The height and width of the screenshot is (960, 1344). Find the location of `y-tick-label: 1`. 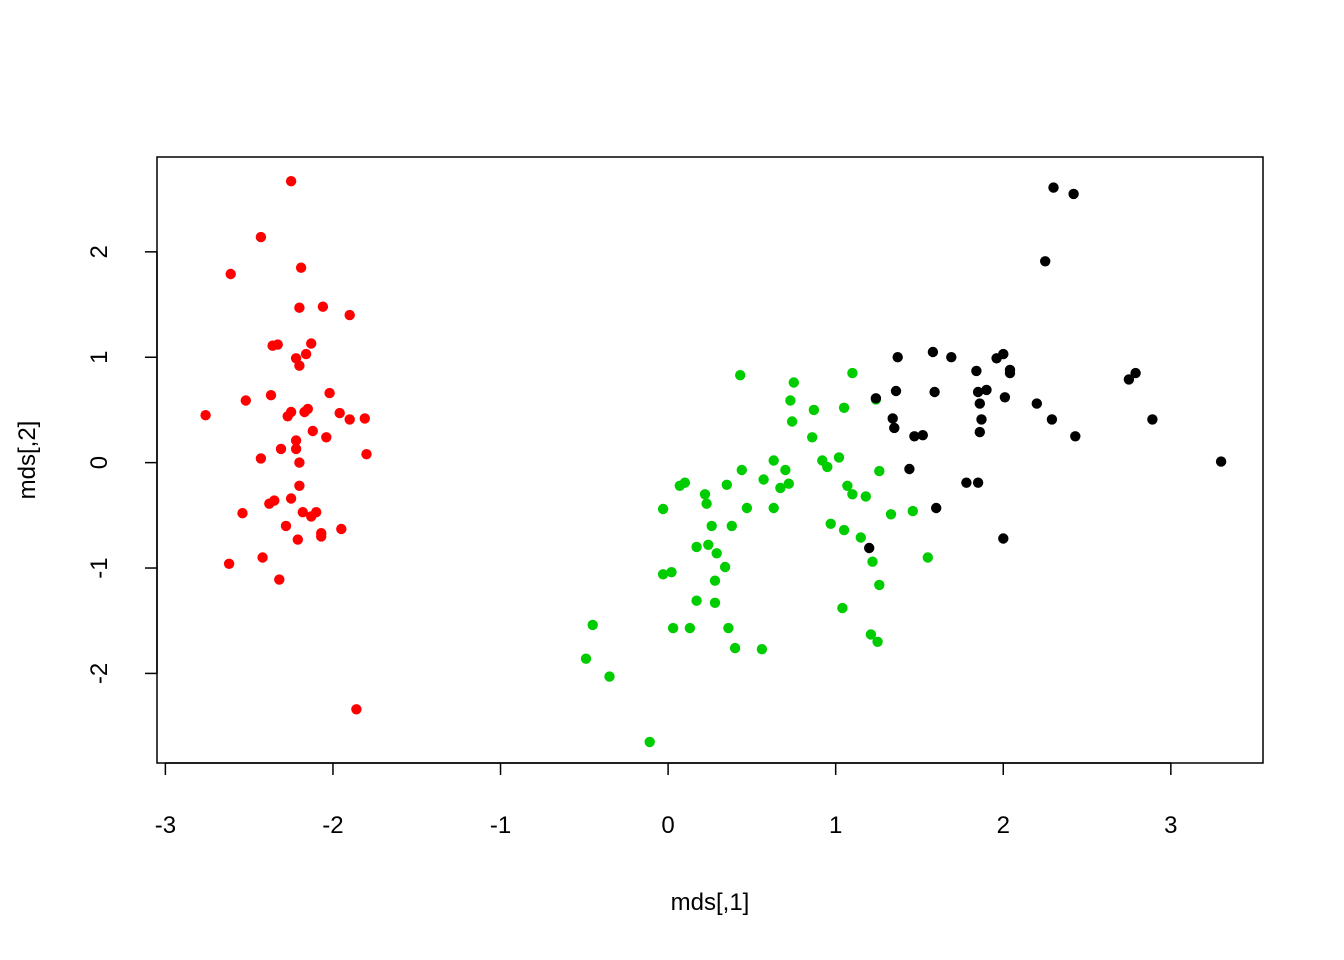

y-tick-label: 1 is located at coordinates (99, 357).